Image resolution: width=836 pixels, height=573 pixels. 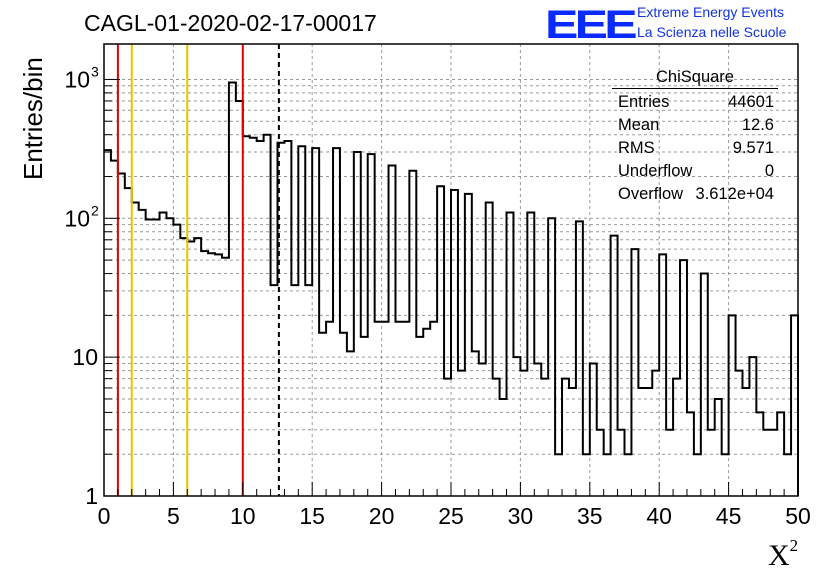 What do you see at coordinates (104, 516) in the screenshot?
I see `x-tick-label: 0` at bounding box center [104, 516].